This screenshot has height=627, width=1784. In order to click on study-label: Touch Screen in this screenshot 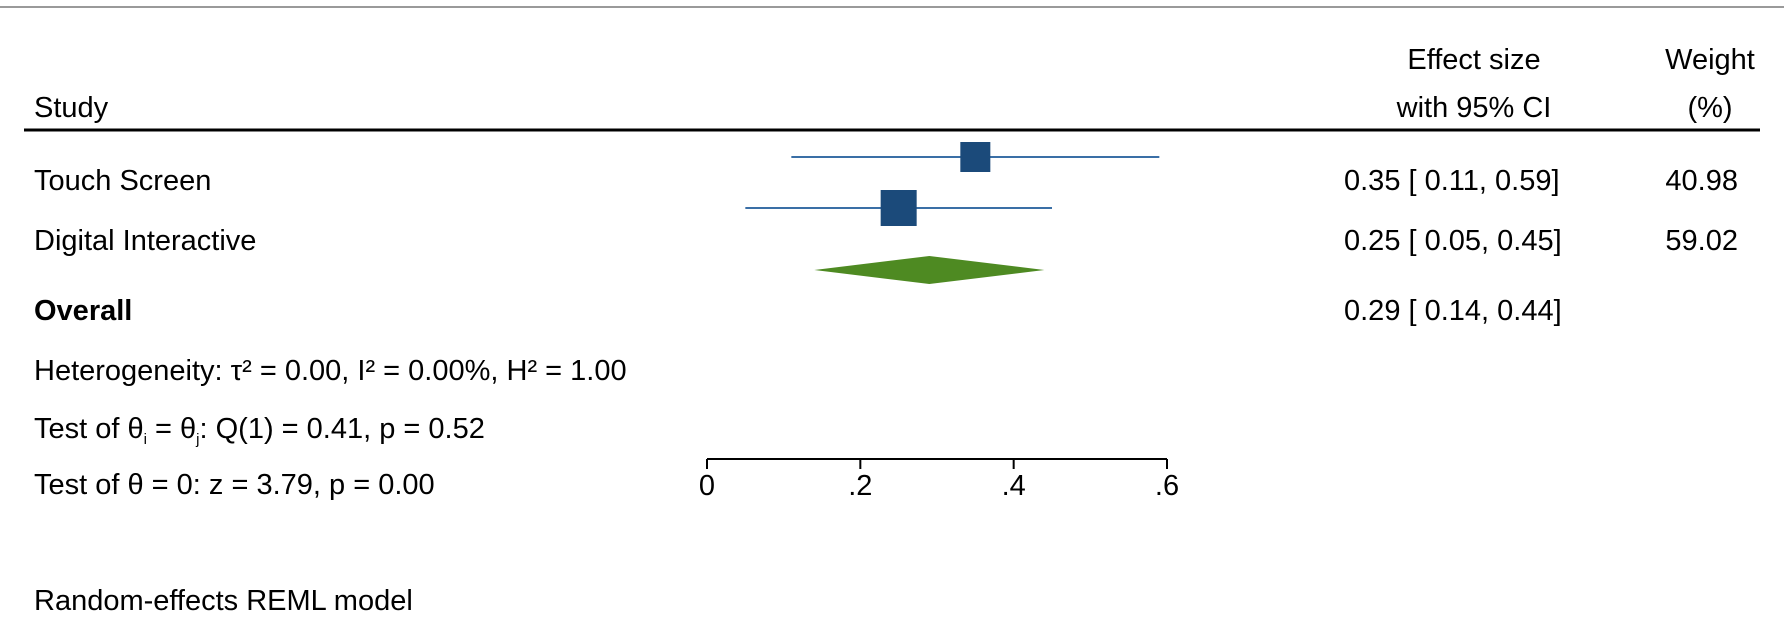, I will do `click(122, 181)`.